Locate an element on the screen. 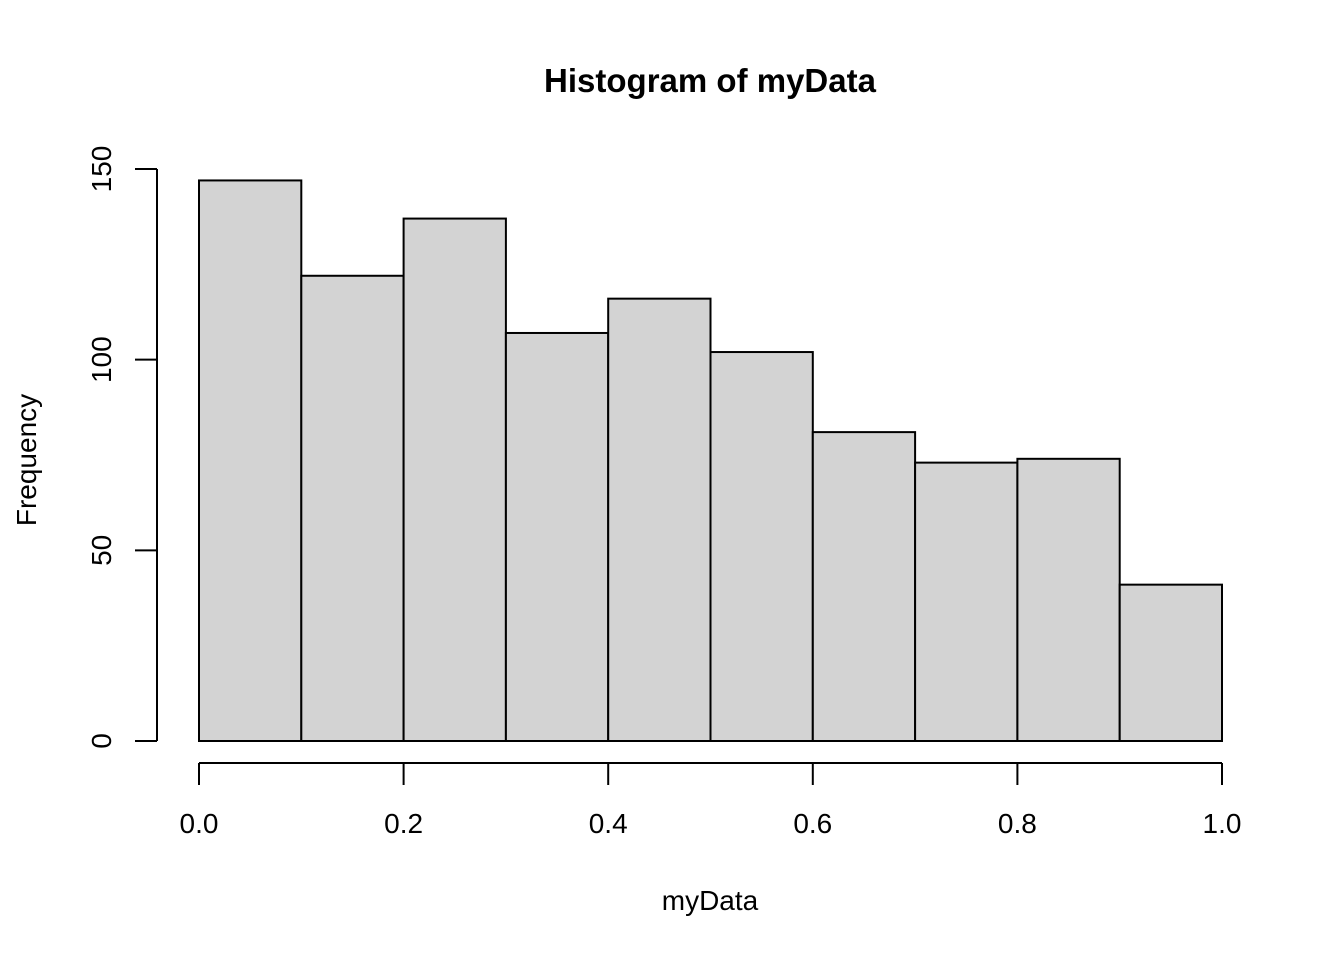 Image resolution: width=1344 pixels, height=960 pixels. y-axis: 0 50 100 150 is located at coordinates (122, 447).